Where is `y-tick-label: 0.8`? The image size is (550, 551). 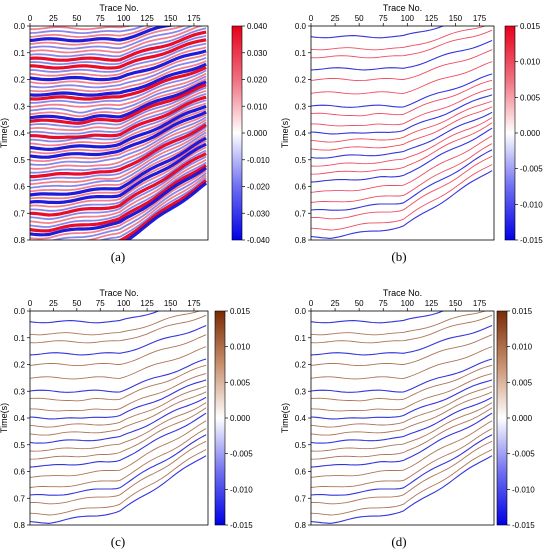 y-tick-label: 0.8 is located at coordinates (301, 240).